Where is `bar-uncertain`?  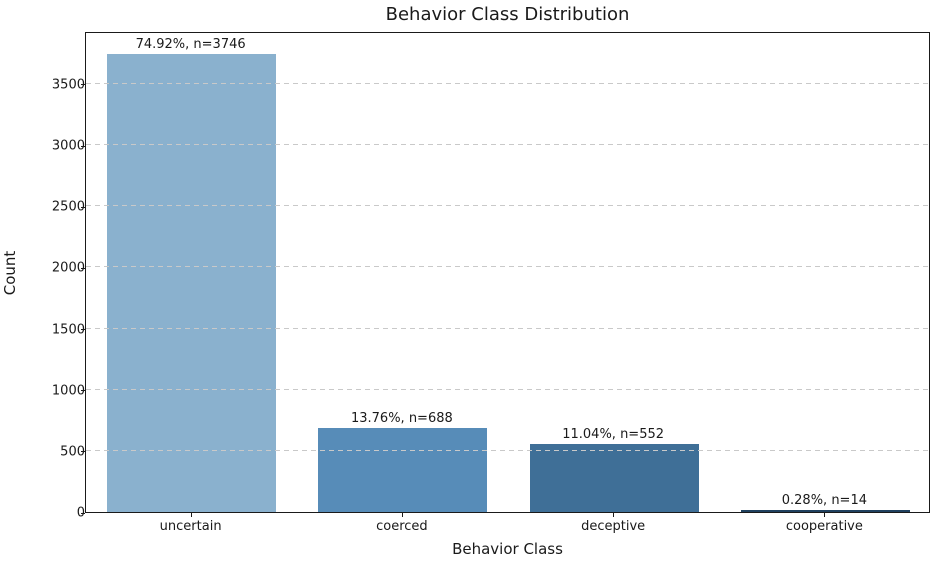
bar-uncertain is located at coordinates (192, 283).